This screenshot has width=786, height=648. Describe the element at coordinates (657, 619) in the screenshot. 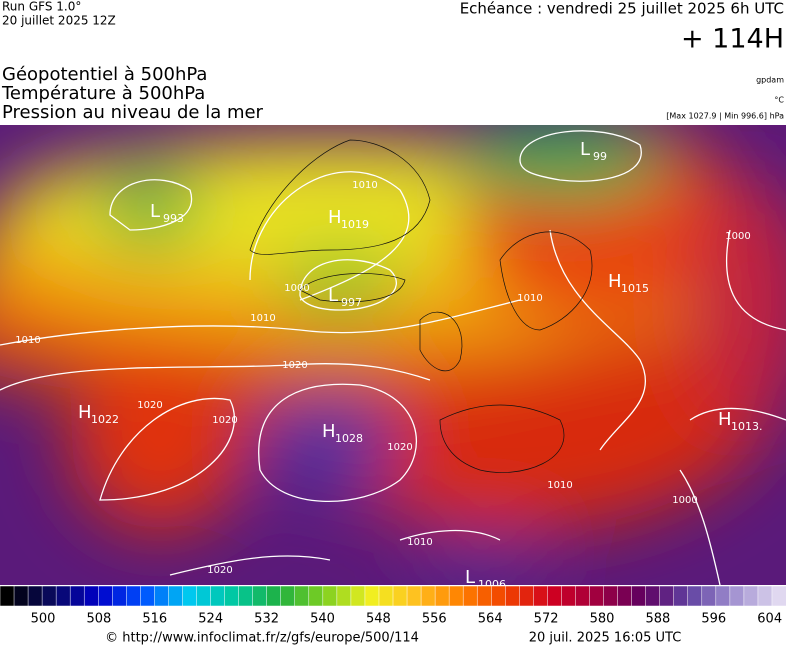

I see `colorbar-label: 588` at that location.